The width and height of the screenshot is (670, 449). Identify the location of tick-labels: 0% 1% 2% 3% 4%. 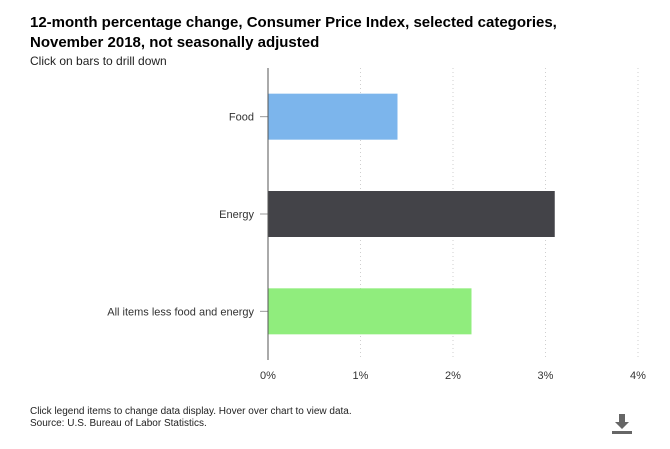
(453, 376).